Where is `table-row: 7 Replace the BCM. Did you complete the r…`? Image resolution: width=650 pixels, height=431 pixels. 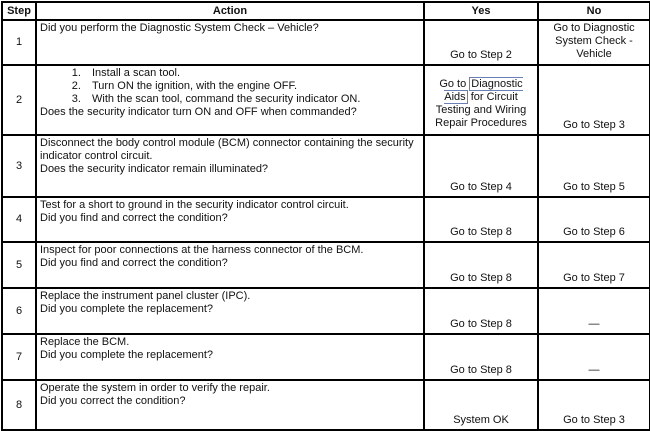
table-row: 7 Replace the BCM. Did you complete the r… is located at coordinates (325, 357).